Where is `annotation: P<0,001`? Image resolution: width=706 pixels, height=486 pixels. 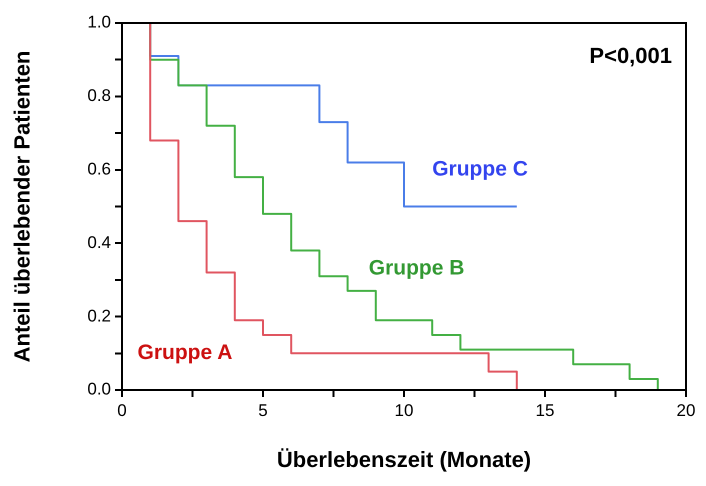
annotation: P<0,001 is located at coordinates (630, 55).